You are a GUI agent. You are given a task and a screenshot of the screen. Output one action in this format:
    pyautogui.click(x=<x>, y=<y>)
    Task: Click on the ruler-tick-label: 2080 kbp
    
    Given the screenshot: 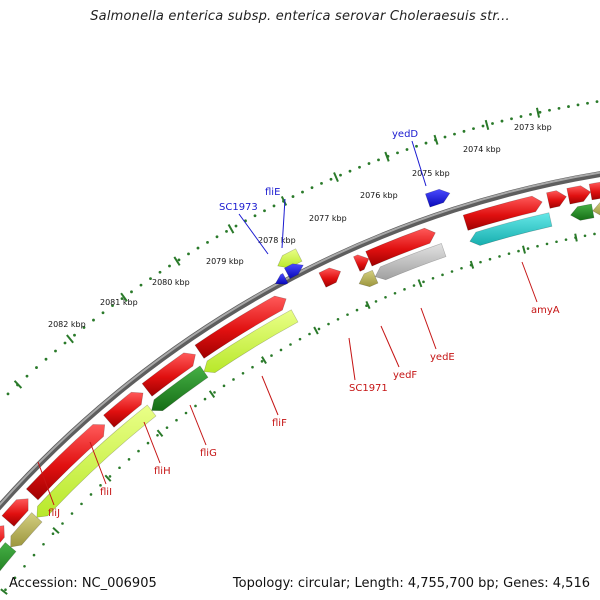 What is the action you would take?
    pyautogui.click(x=171, y=282)
    